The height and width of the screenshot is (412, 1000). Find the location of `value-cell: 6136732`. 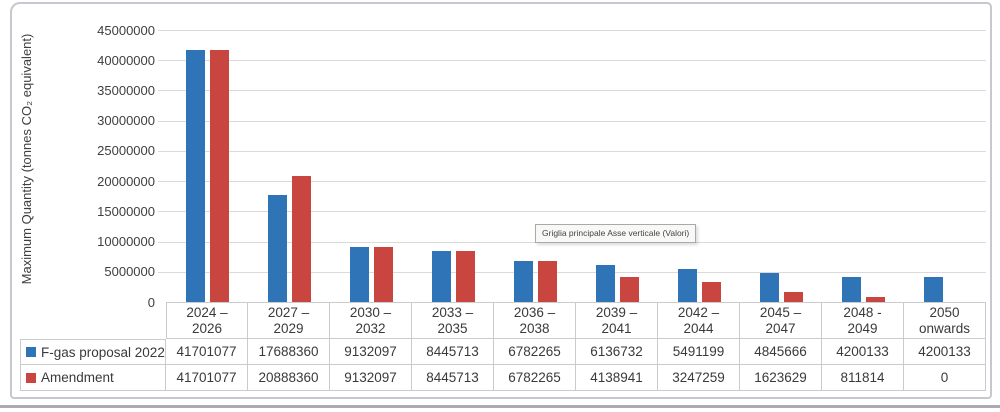

value-cell: 6136732 is located at coordinates (617, 352).